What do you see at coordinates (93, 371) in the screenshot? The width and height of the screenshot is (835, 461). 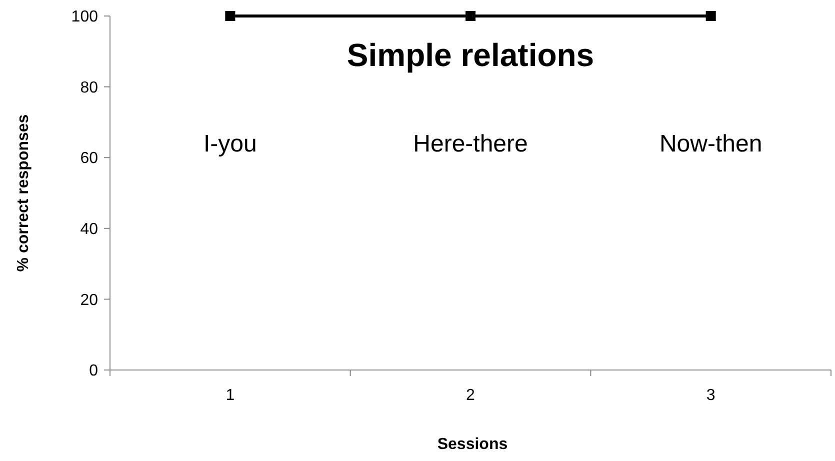 I see `y-tick-label: 0` at bounding box center [93, 371].